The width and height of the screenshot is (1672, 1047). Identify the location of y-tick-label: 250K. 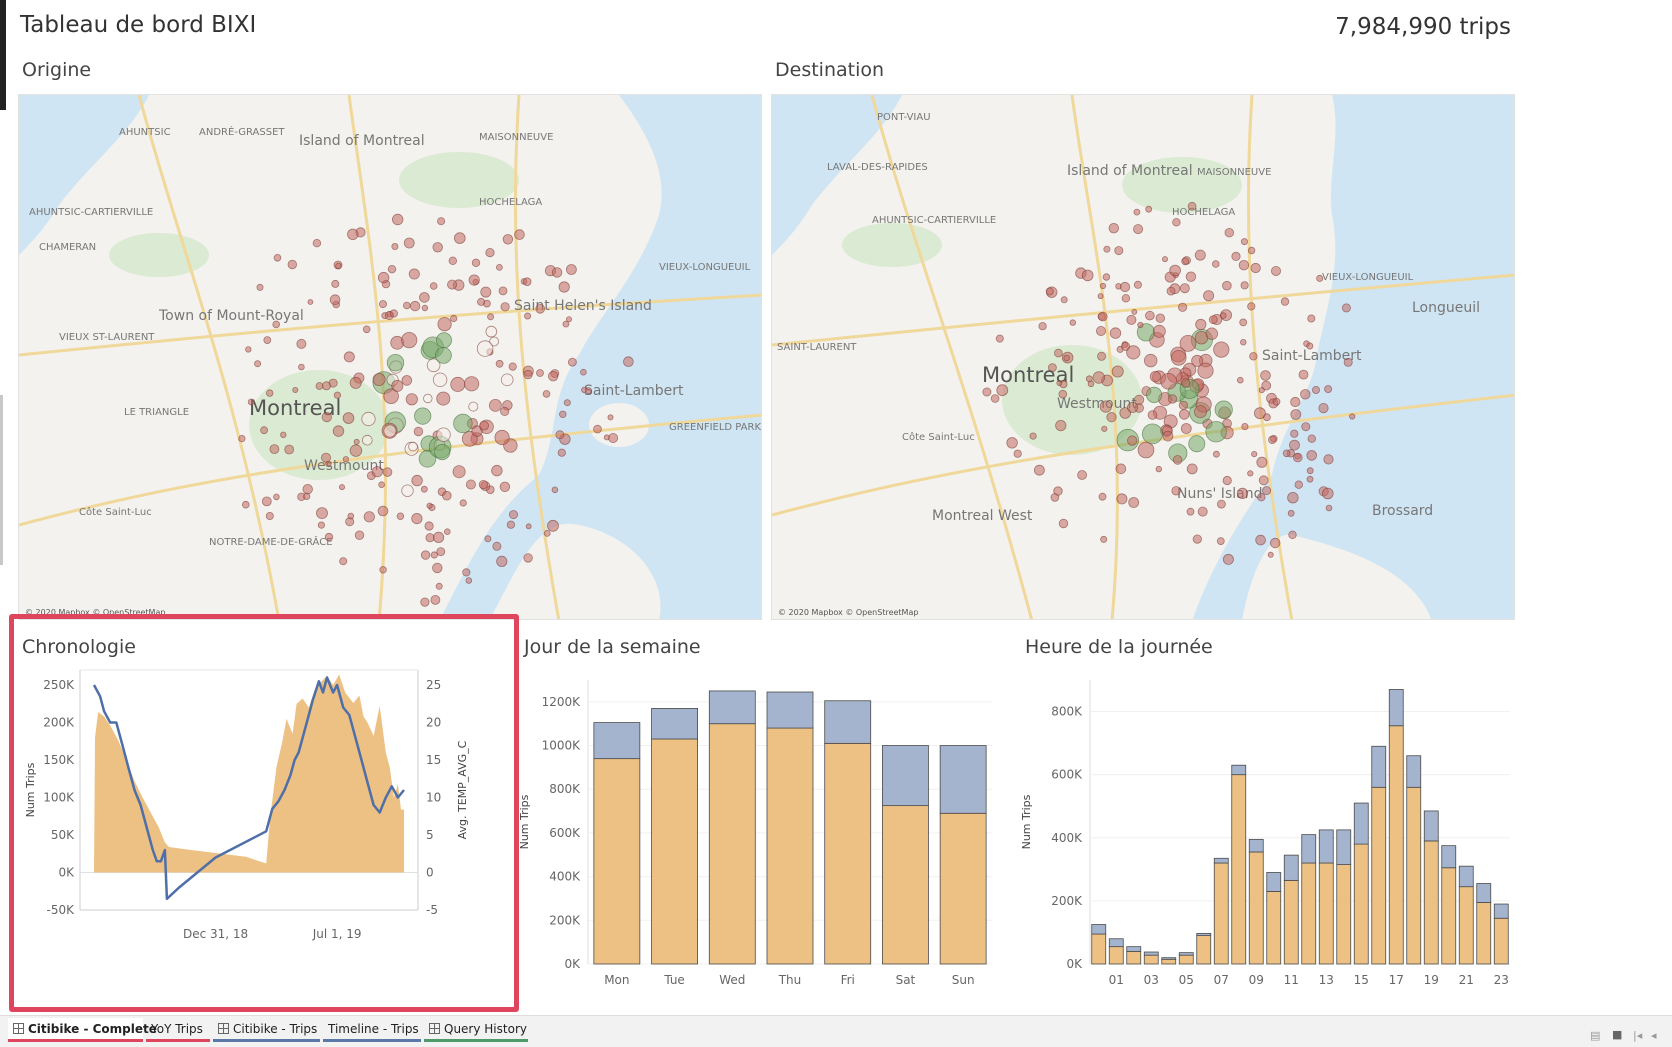
(59, 685).